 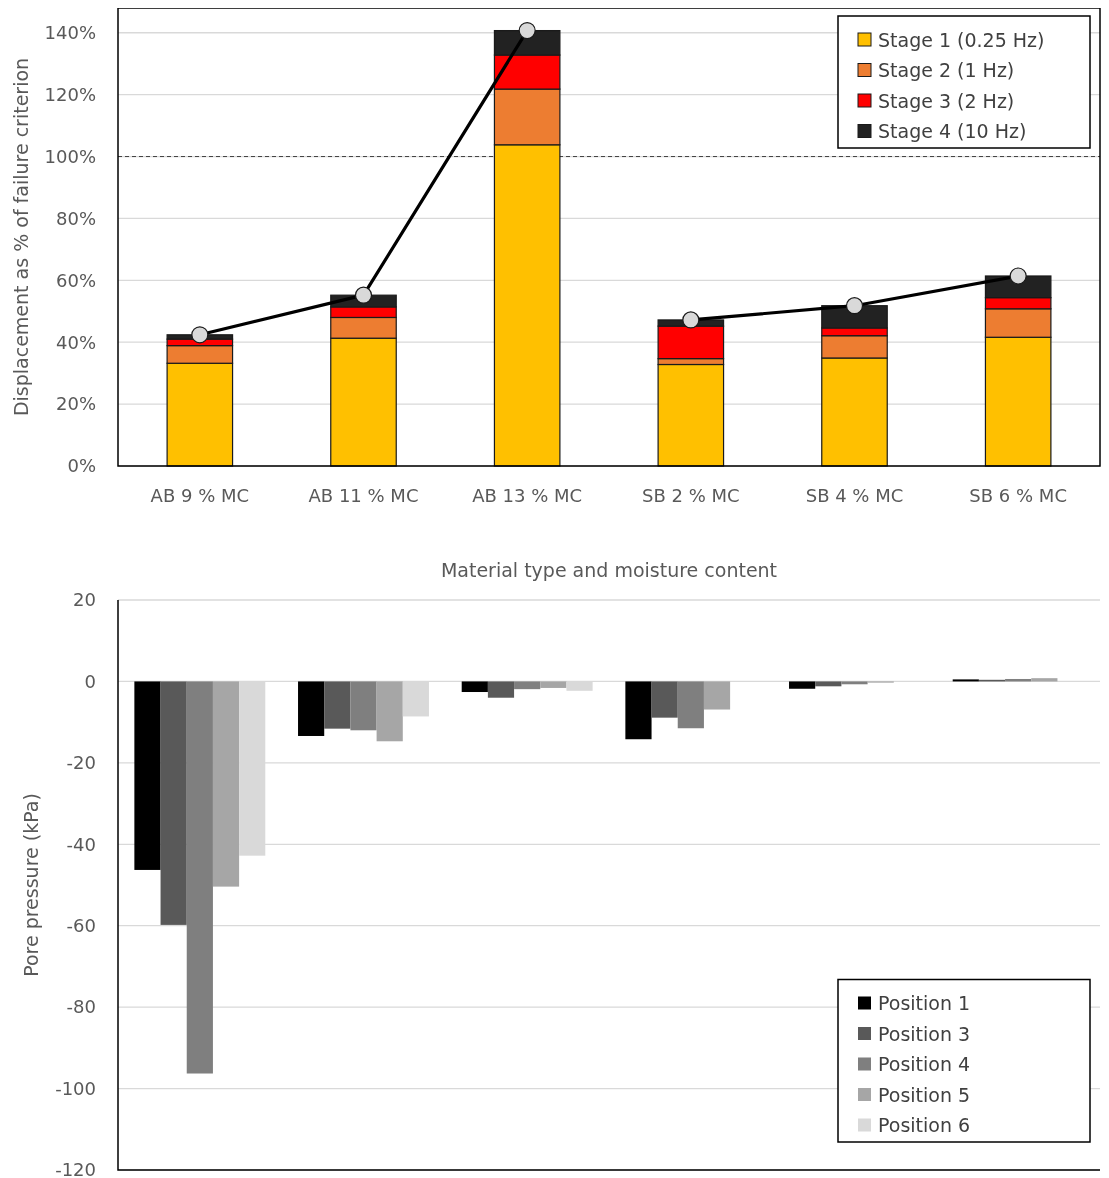 I want to click on y-tick-label: -60, so click(x=81, y=926).